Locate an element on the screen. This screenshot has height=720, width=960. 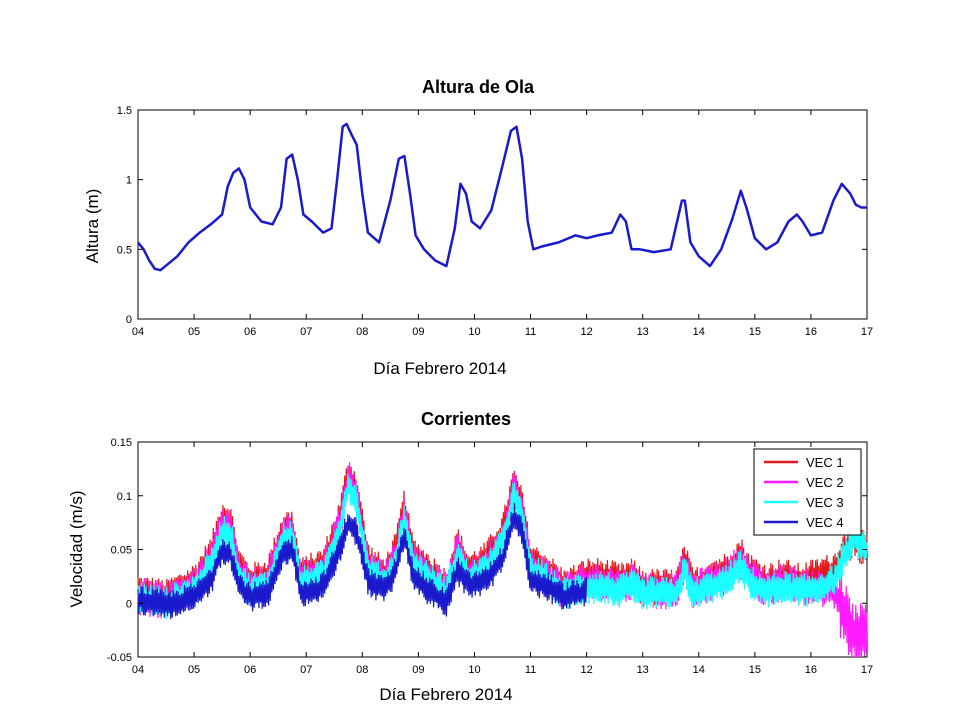
legend-label: VEC 4 is located at coordinates (825, 522).